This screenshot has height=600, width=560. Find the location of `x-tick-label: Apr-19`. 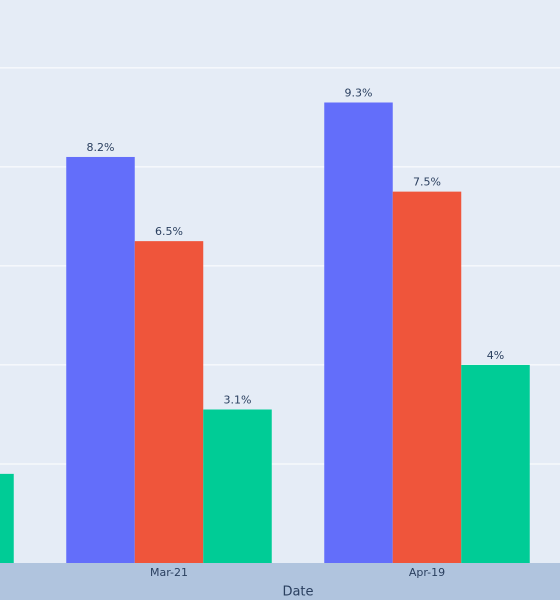

x-tick-label: Apr-19 is located at coordinates (427, 572).